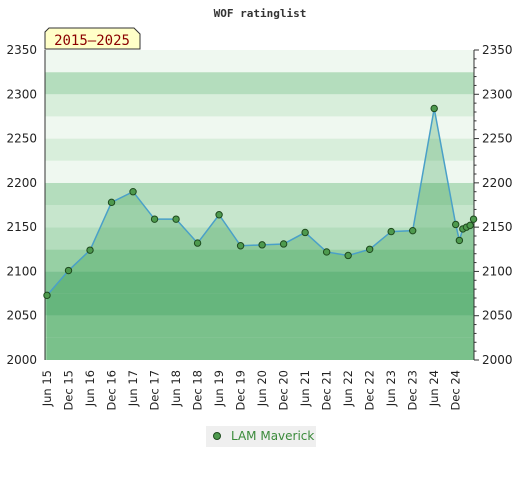 The image size is (520, 480). What do you see at coordinates (456, 390) in the screenshot?
I see `x-tick-label: Dec 24` at bounding box center [456, 390].